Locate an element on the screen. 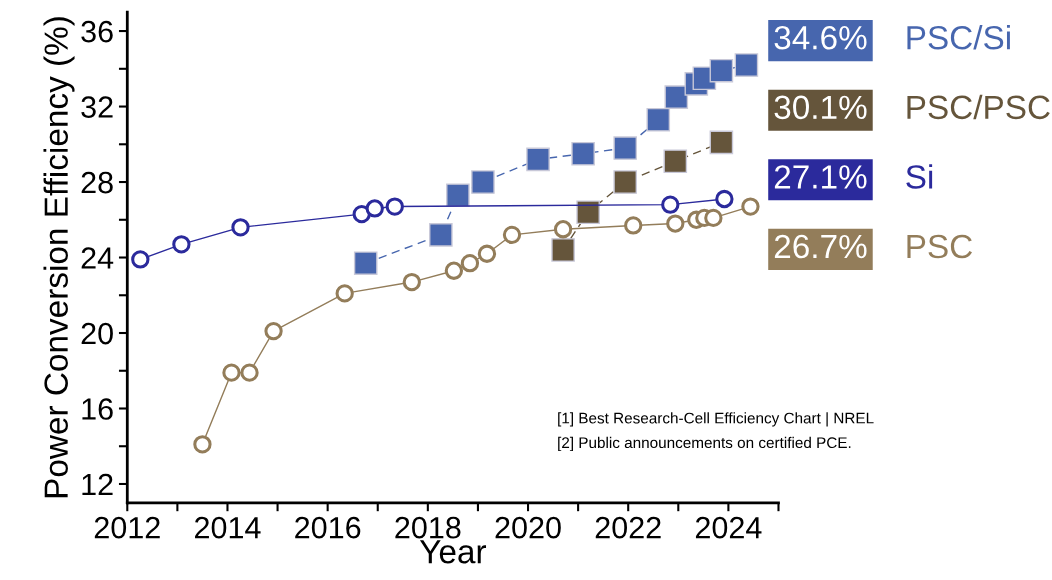 Image resolution: width=1052 pixels, height=580 pixels. annotation: [2] Public announcements on certified PCE. is located at coordinates (704, 444).